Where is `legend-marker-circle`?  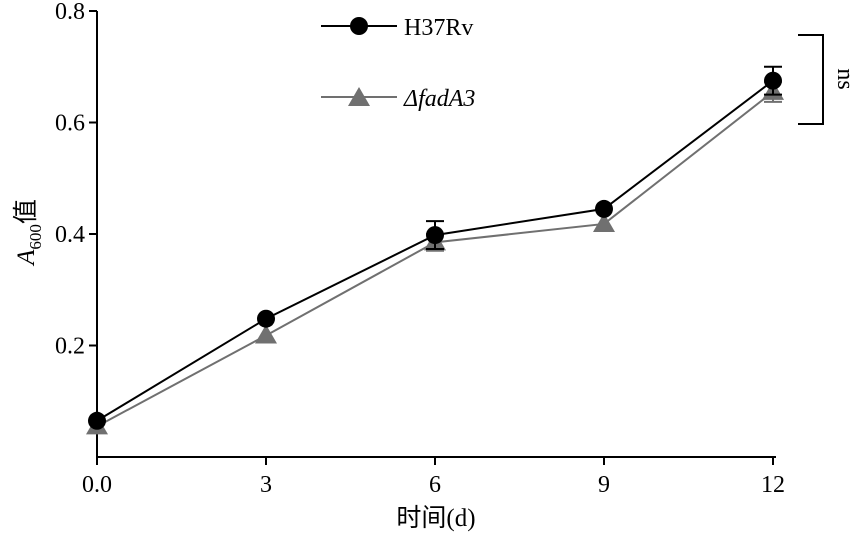
legend-marker-circle is located at coordinates (359, 26).